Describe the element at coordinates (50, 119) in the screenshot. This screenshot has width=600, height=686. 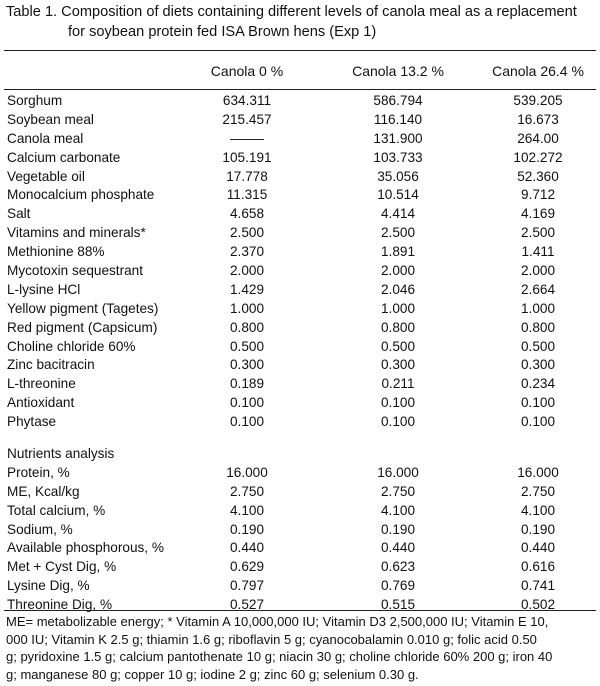
I see `row-label: Soybean meal` at that location.